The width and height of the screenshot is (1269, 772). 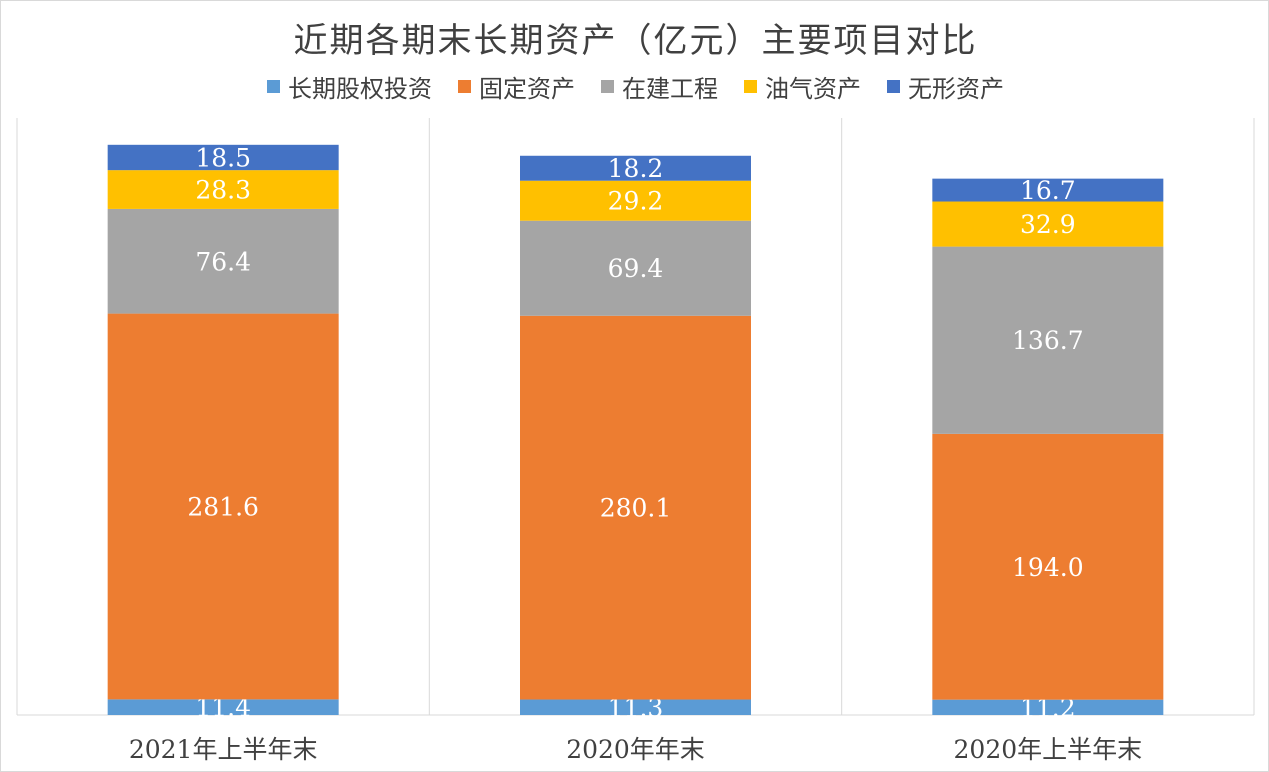 I want to click on data-label-1-4: 18.2, so click(x=636, y=168).